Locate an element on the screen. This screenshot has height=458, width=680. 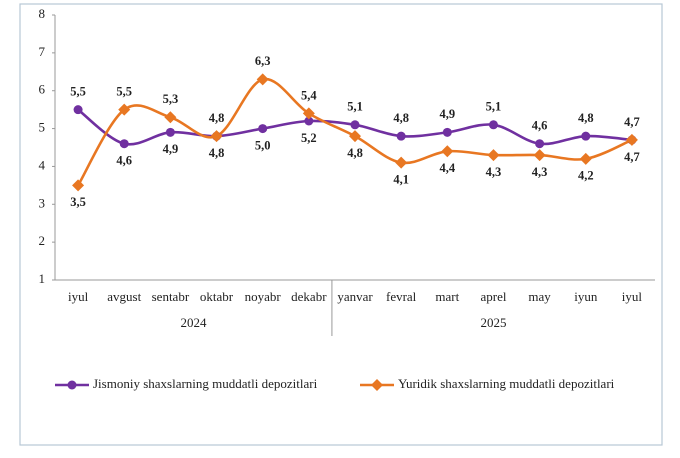
x-tick-label: oktabr is located at coordinates (217, 296).